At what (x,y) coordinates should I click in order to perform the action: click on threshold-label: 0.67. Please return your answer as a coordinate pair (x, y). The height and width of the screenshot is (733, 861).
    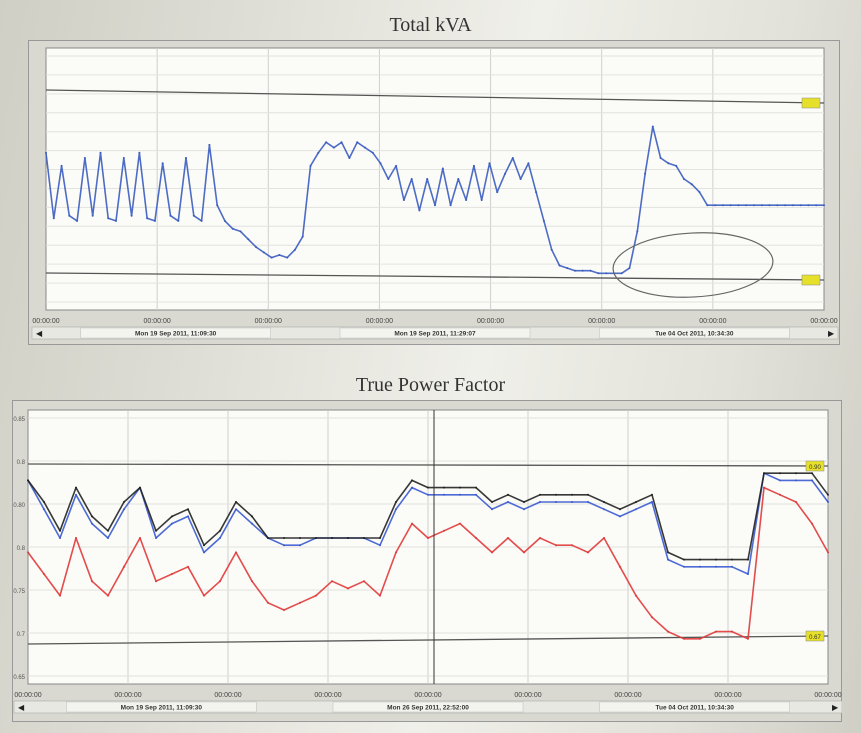
    Looking at the image, I should click on (815, 638).